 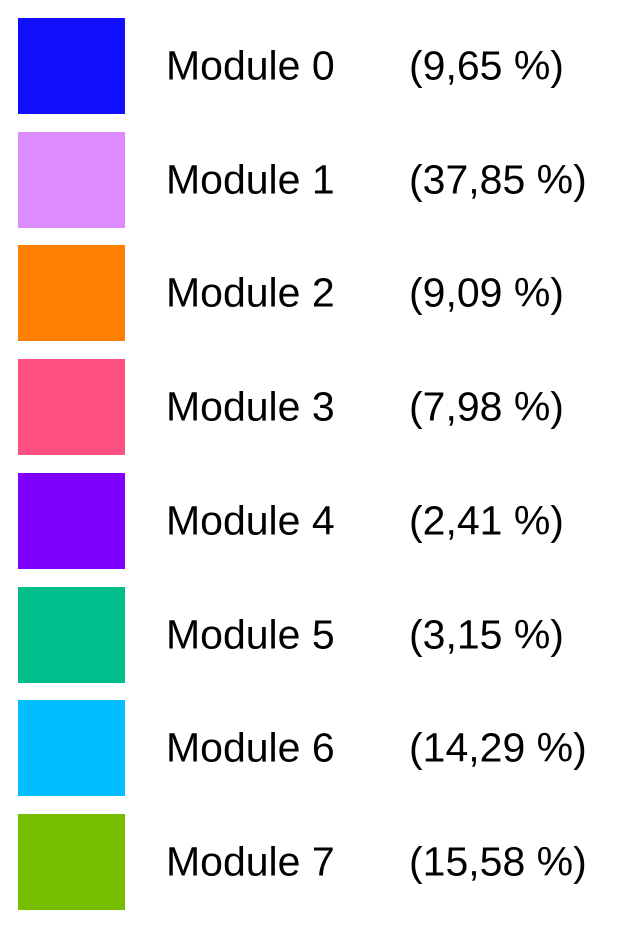 I want to click on legend-item-module-1: Module 1 (37,85 %), so click(x=319, y=180).